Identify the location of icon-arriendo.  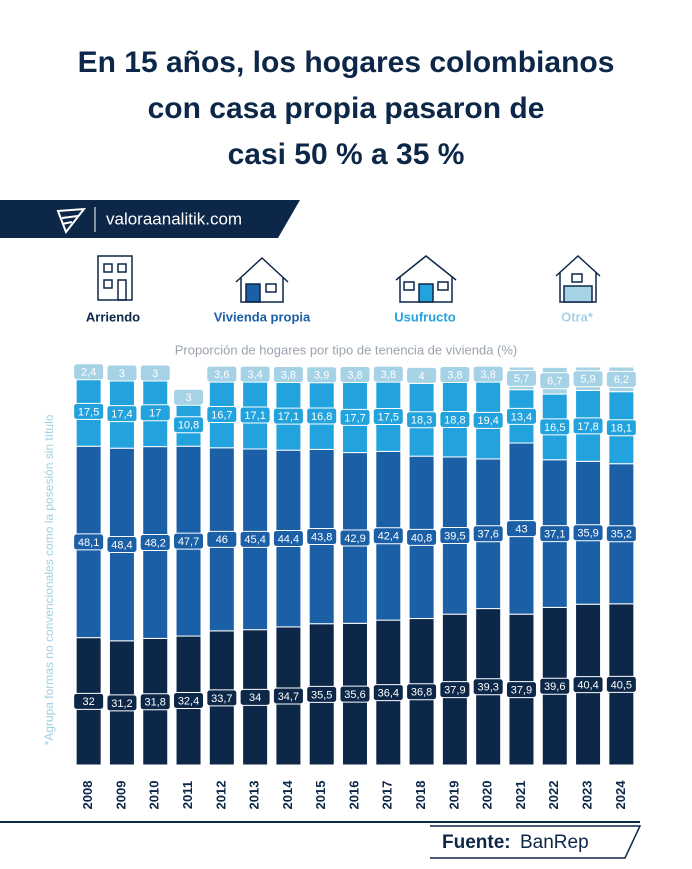
(115, 278).